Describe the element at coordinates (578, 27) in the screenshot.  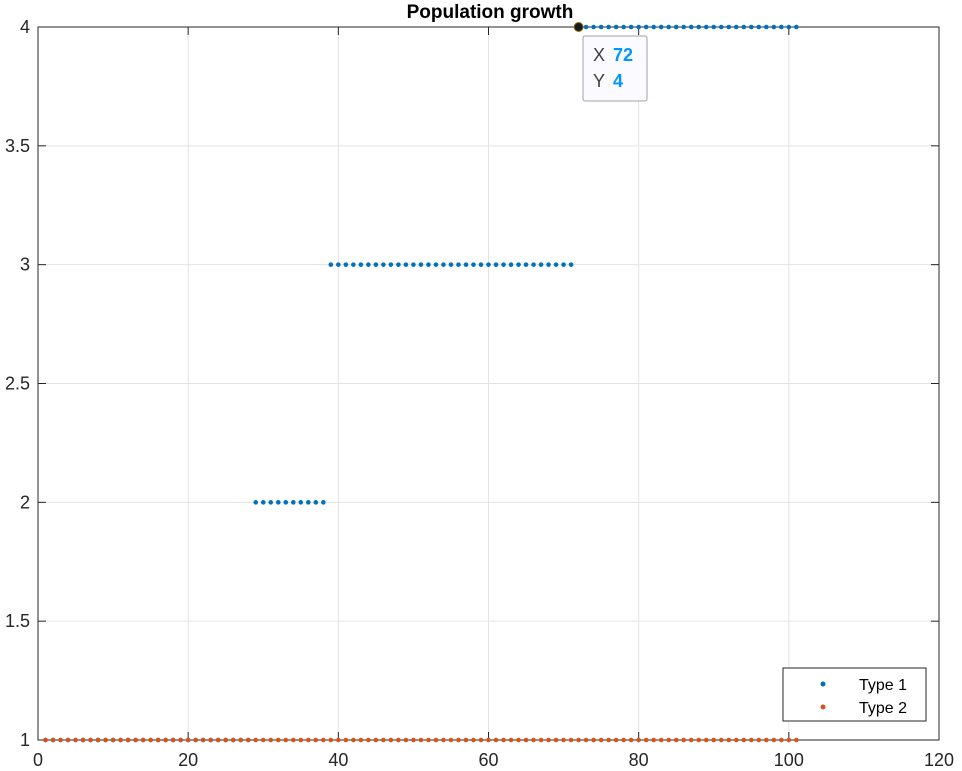
I see `datatip-anchor-marker` at that location.